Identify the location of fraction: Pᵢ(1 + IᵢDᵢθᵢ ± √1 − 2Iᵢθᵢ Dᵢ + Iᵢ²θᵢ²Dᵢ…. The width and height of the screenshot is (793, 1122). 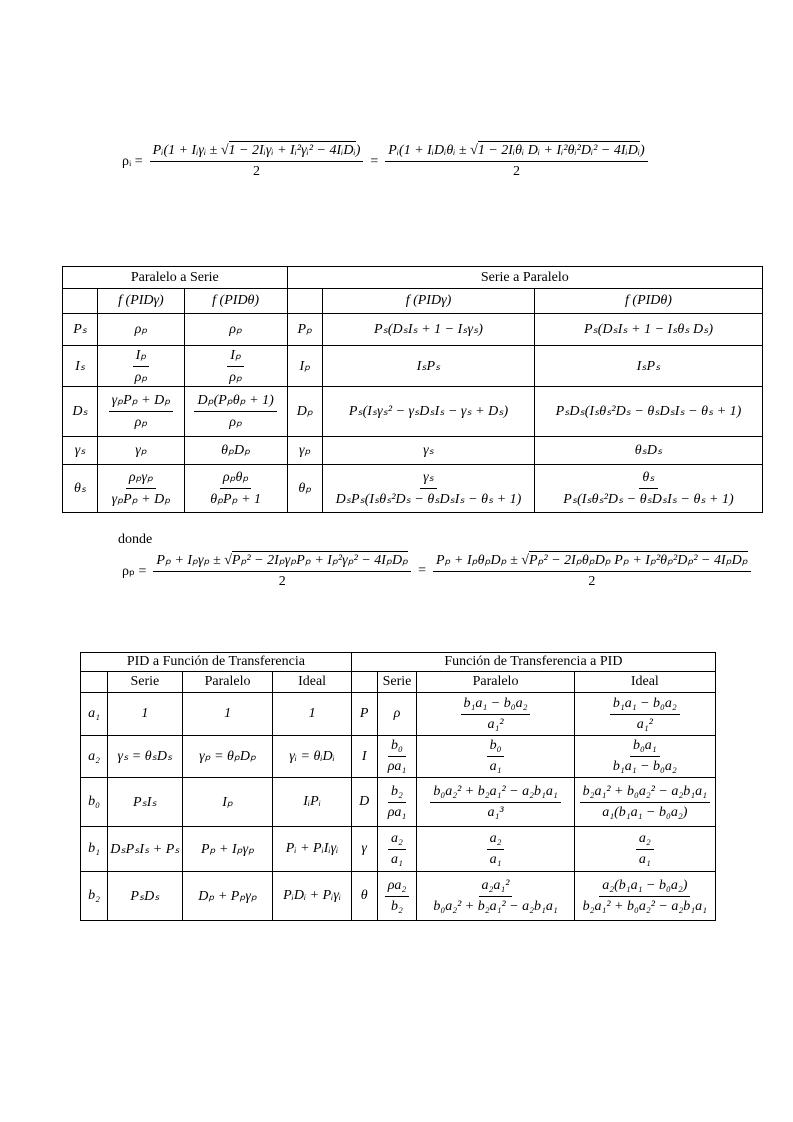
(516, 160).